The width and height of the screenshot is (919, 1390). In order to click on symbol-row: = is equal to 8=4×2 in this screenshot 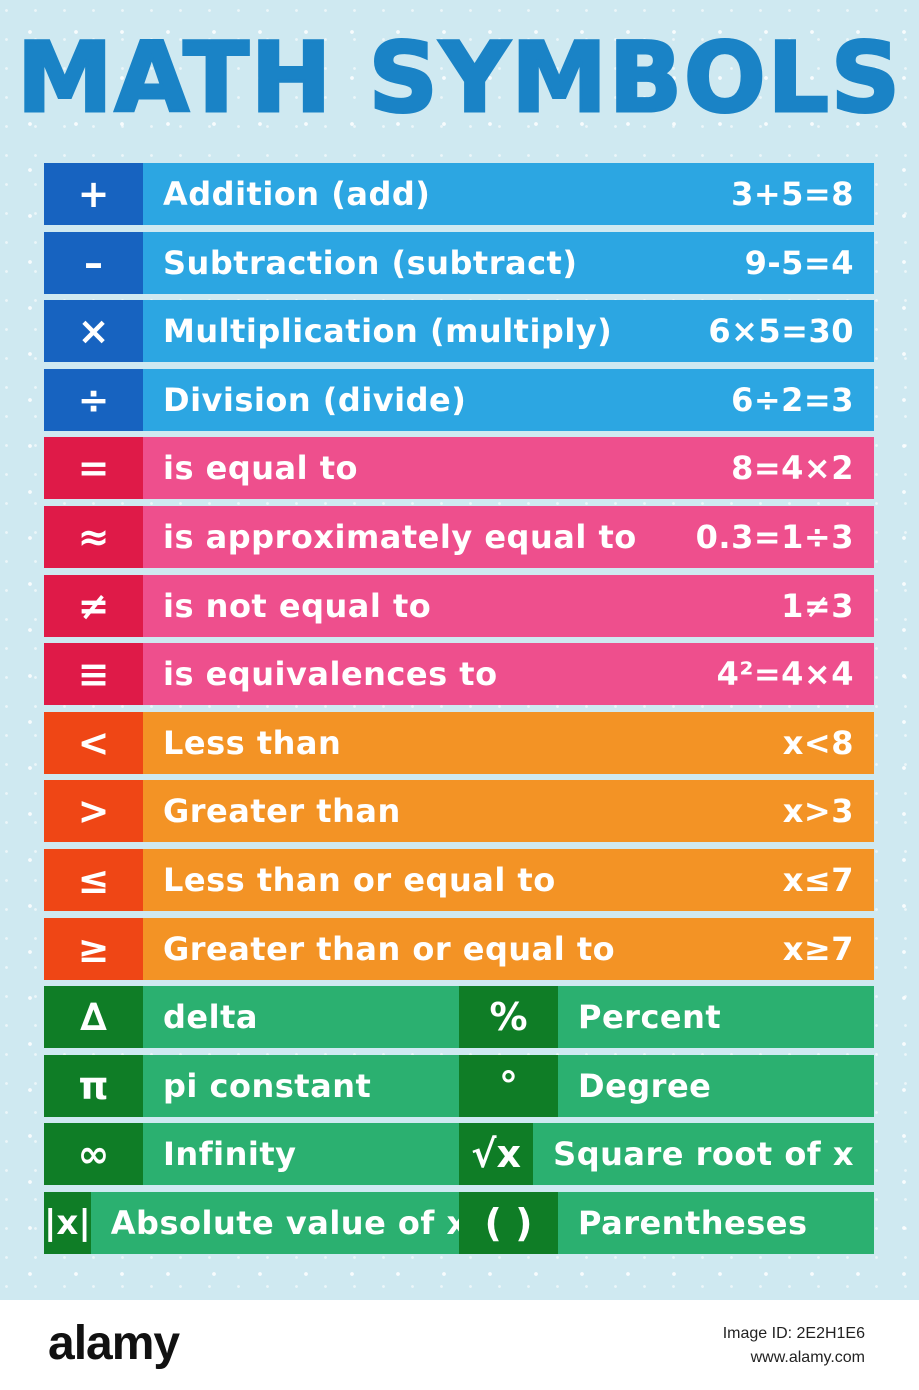, I will do `click(459, 468)`.